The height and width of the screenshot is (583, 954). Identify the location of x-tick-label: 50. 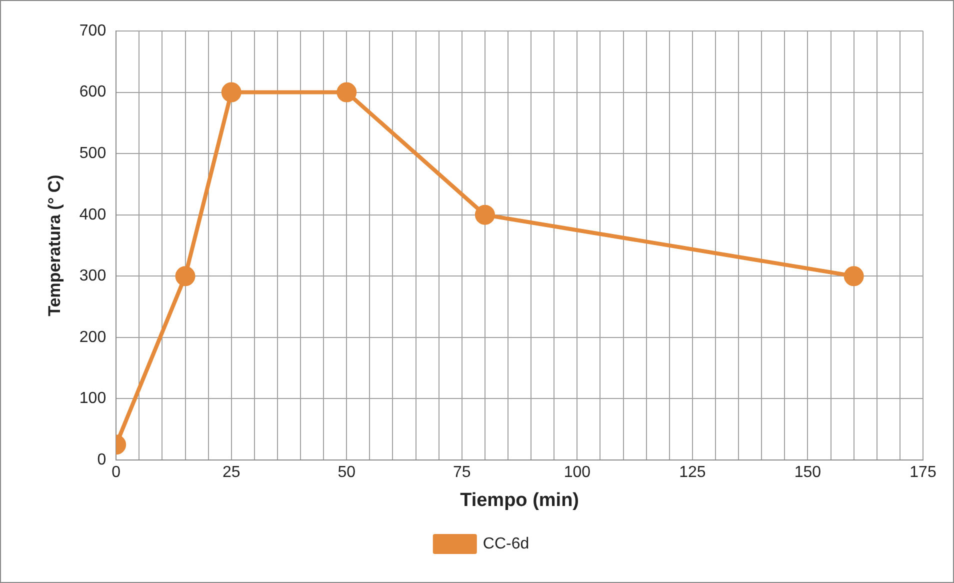
(347, 473).